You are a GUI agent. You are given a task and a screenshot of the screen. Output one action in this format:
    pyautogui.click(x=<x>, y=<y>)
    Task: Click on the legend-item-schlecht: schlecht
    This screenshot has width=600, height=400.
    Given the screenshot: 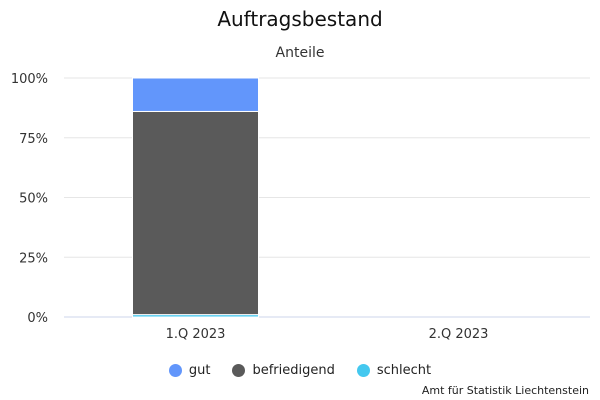 What is the action you would take?
    pyautogui.click(x=394, y=370)
    